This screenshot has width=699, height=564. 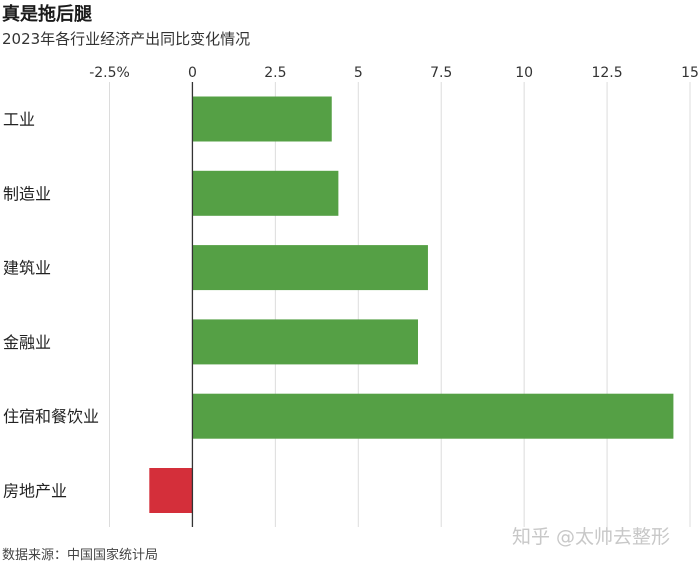 I want to click on category-label: 金融业, so click(x=27, y=342).